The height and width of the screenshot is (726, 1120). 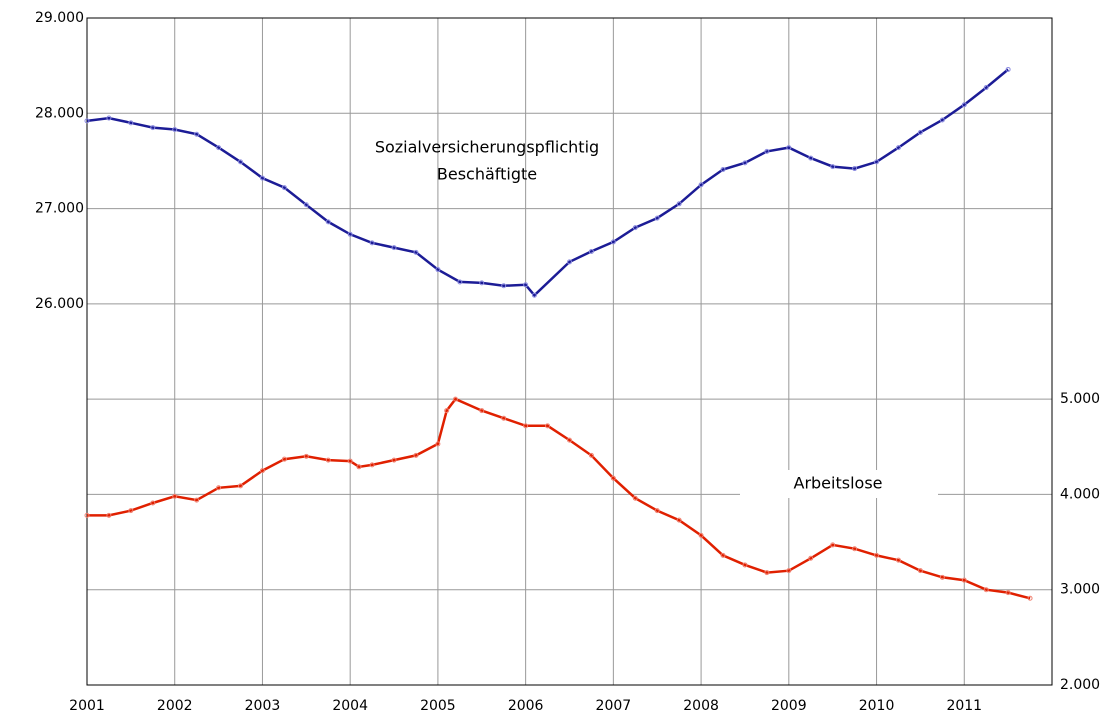 What do you see at coordinates (1080, 590) in the screenshot?
I see `y2-tick-label: 3.000` at bounding box center [1080, 590].